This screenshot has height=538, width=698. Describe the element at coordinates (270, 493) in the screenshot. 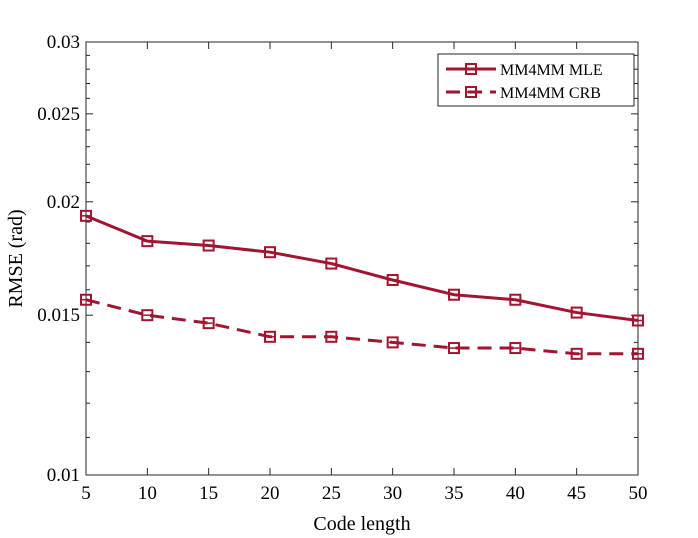

I see `x-tick-label: 20` at that location.